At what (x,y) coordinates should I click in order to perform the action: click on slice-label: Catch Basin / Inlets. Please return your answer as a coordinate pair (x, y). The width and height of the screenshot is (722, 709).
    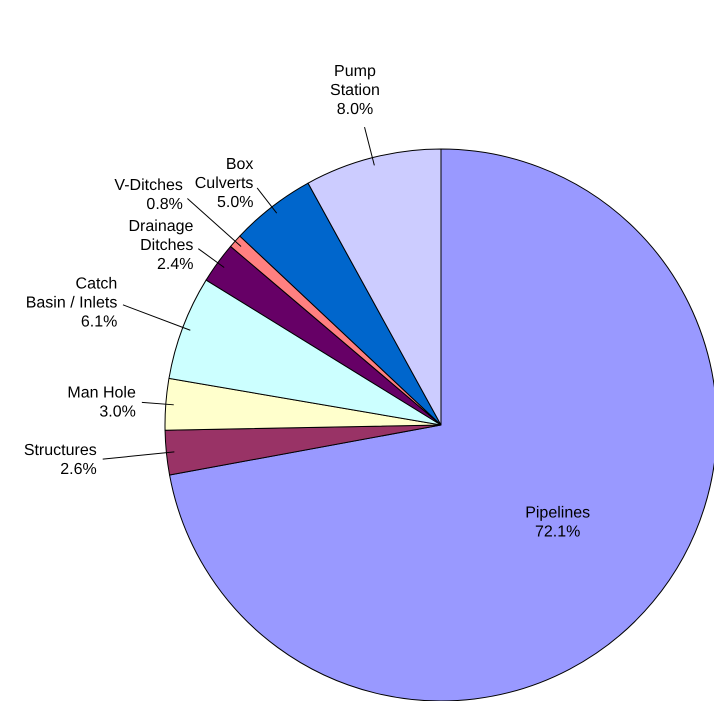
    Looking at the image, I should click on (72, 293).